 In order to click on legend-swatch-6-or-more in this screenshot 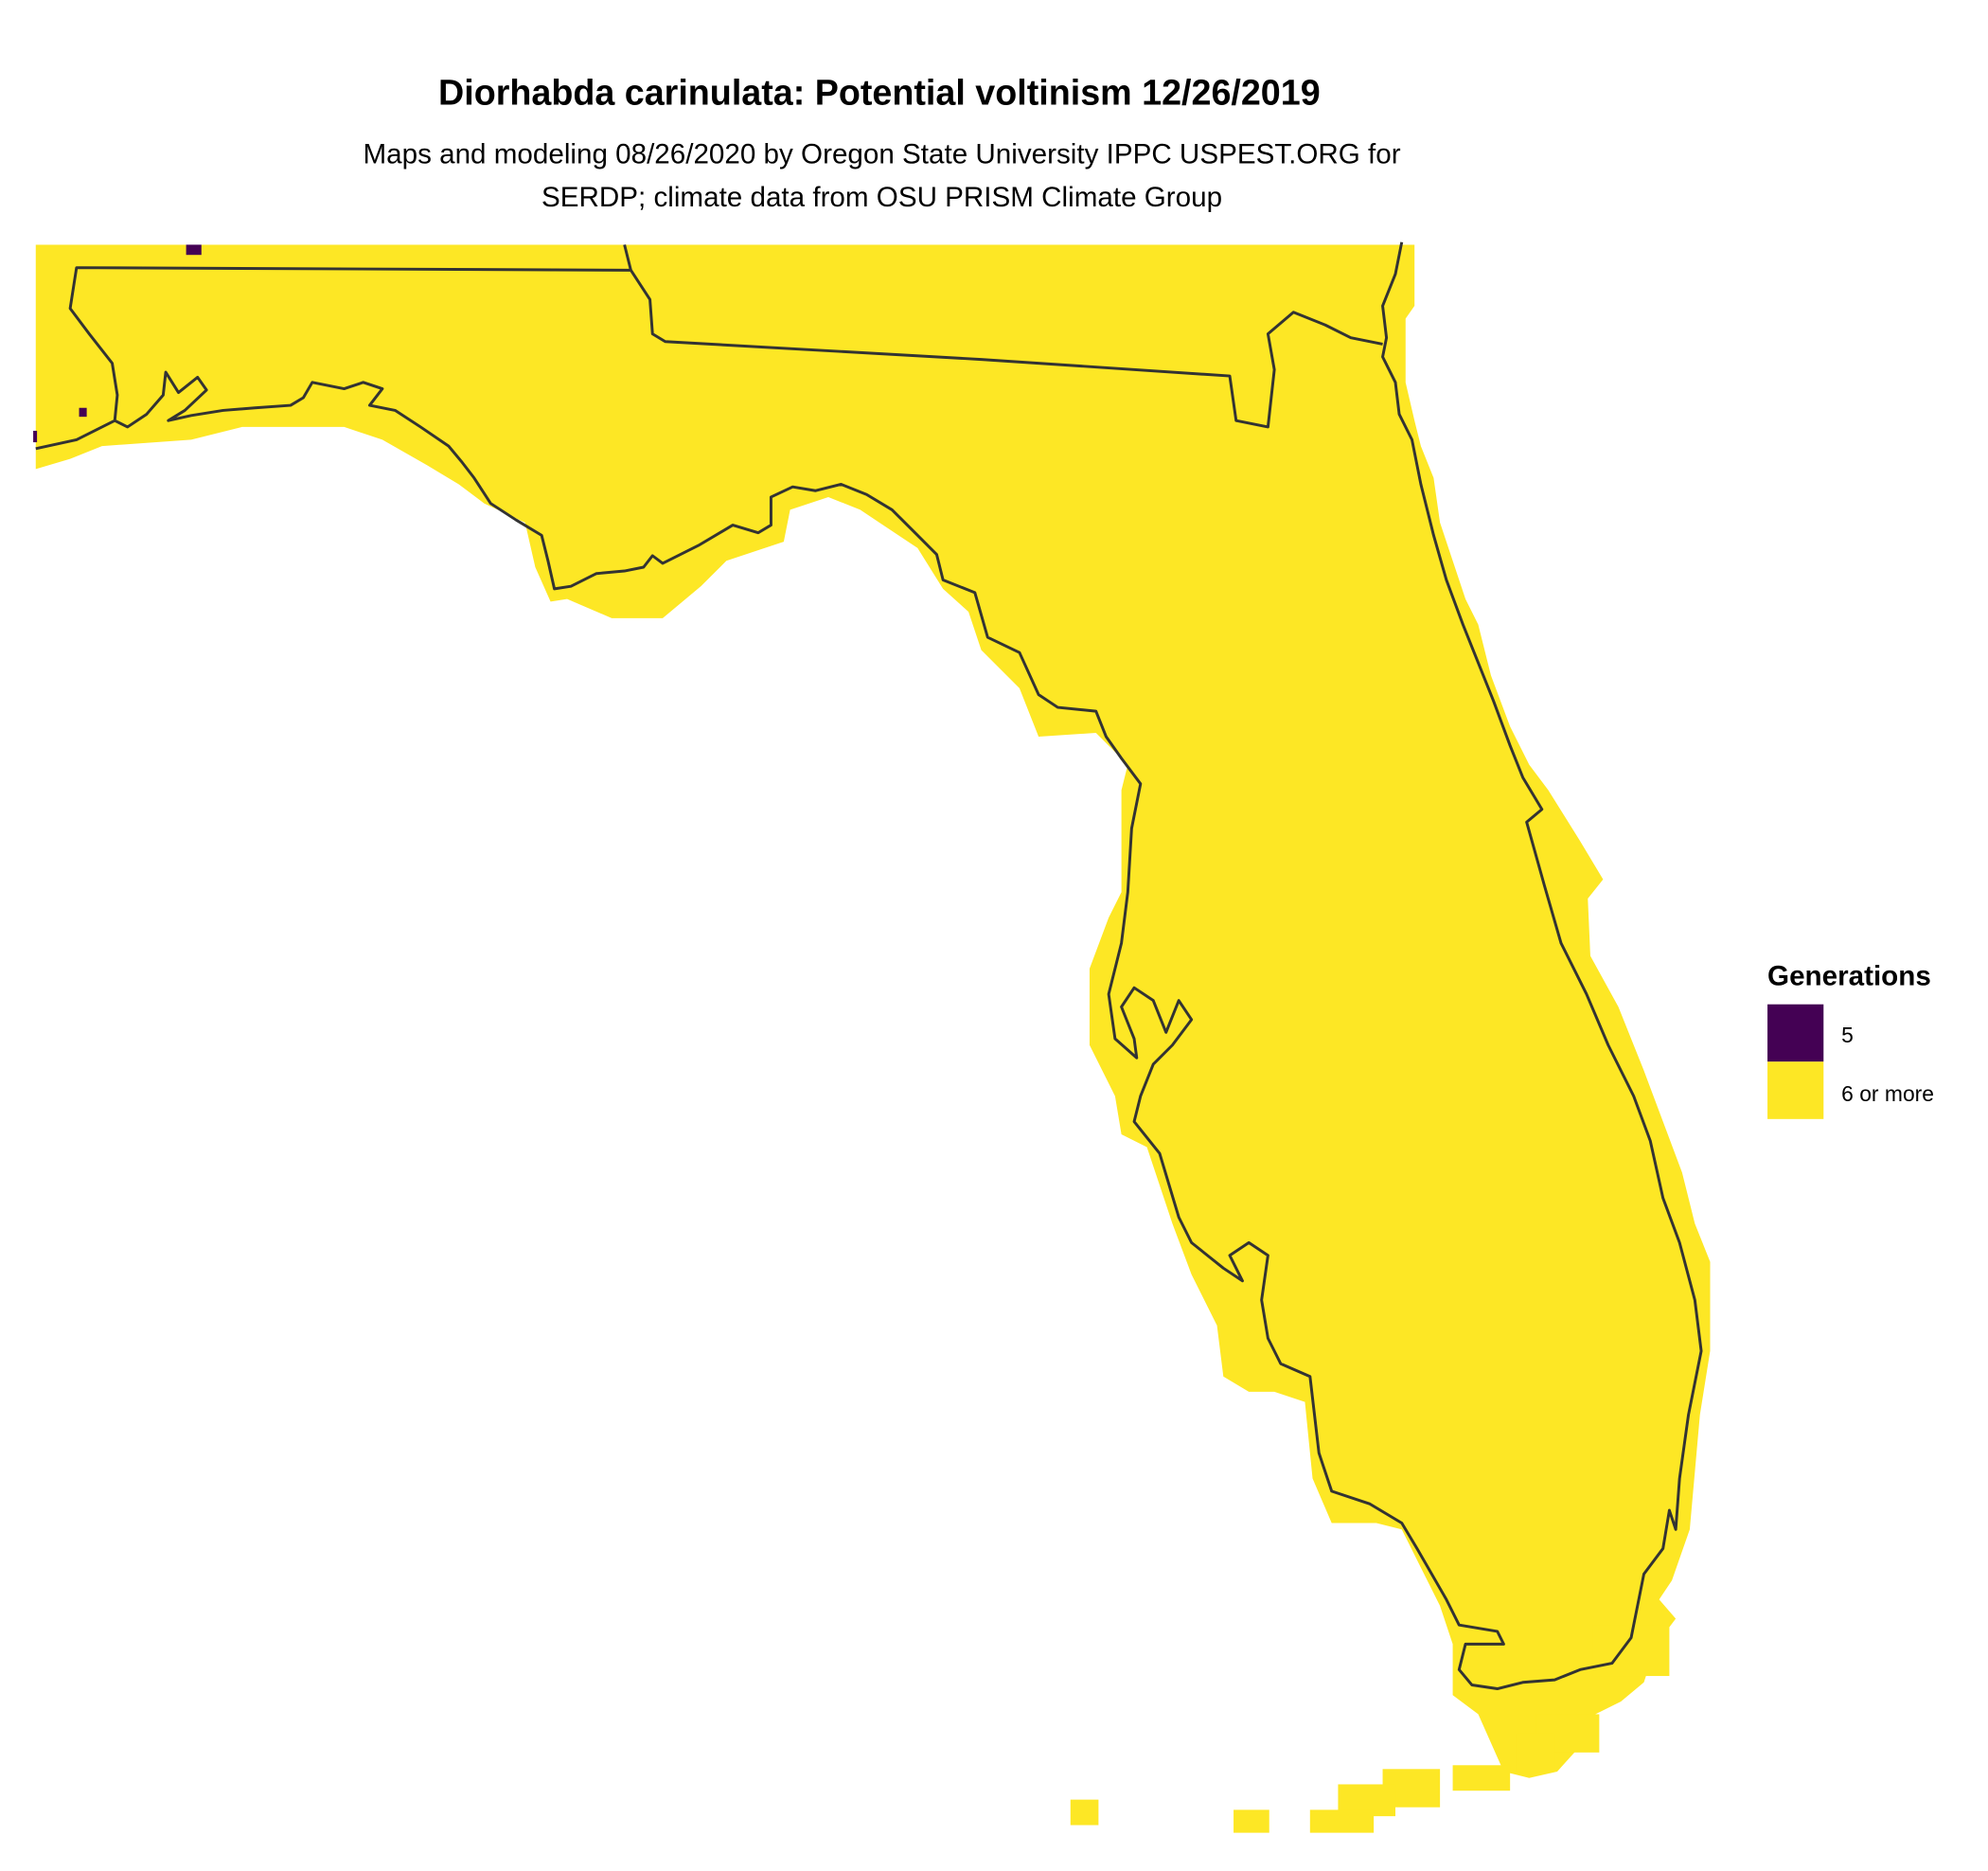, I will do `click(1795, 1090)`.